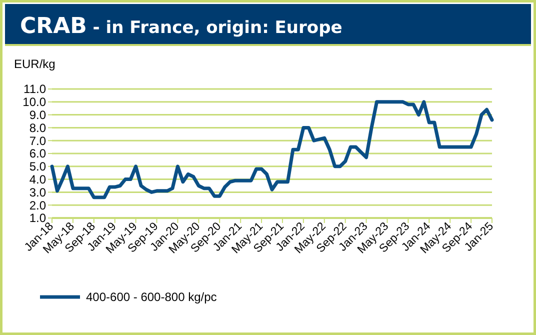 The width and height of the screenshot is (536, 335). I want to click on y-tick-label: 3.0, so click(37, 192).